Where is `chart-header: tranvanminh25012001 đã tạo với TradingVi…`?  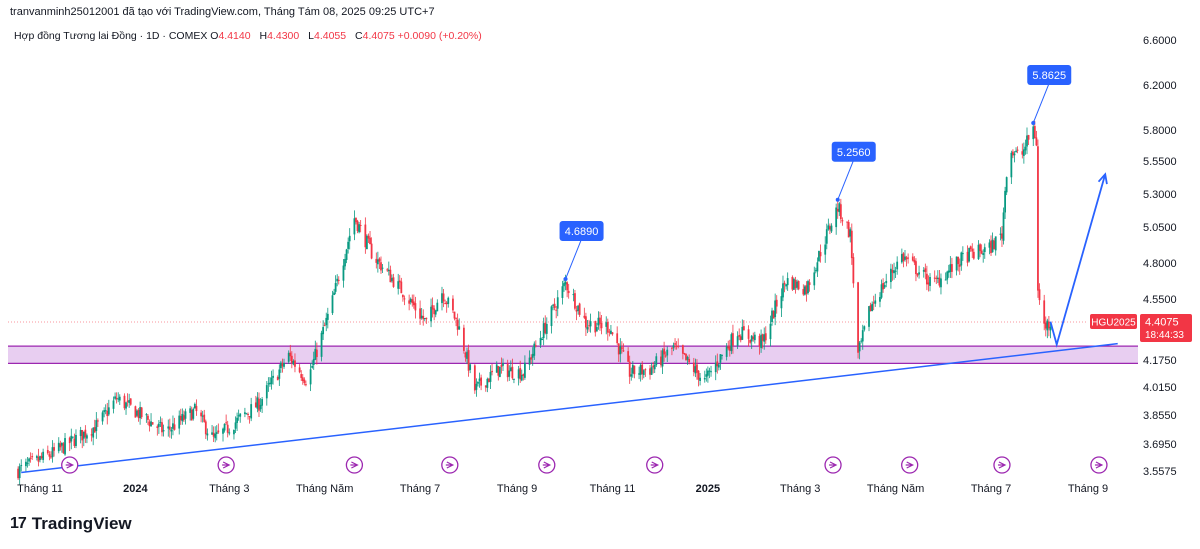
chart-header: tranvanminh25012001 đã tạo với TradingVi… is located at coordinates (222, 12).